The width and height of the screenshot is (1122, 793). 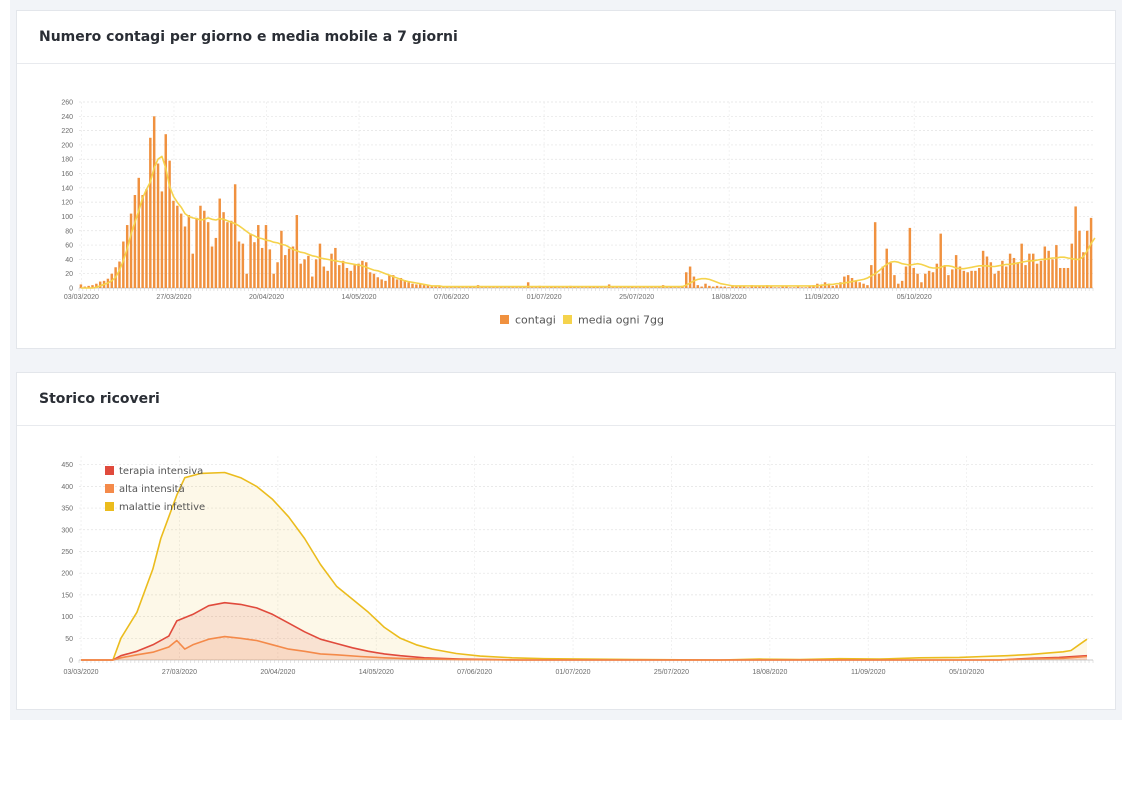 I want to click on x-tick-label: 27/03/2020, so click(x=173, y=297).